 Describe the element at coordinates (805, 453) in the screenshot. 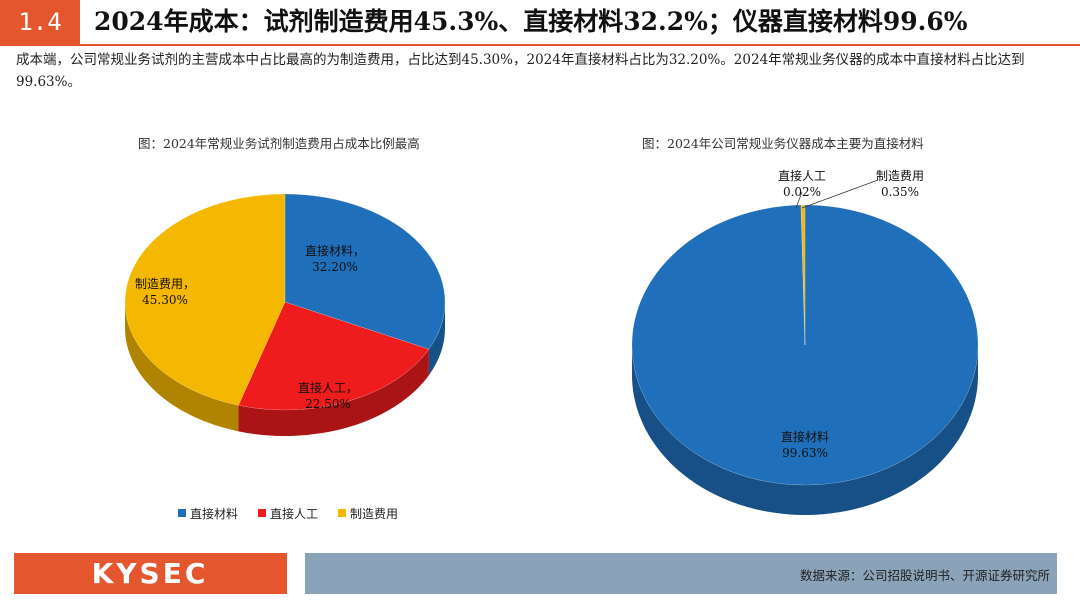

I see `pie-value-label: 99.63%` at that location.